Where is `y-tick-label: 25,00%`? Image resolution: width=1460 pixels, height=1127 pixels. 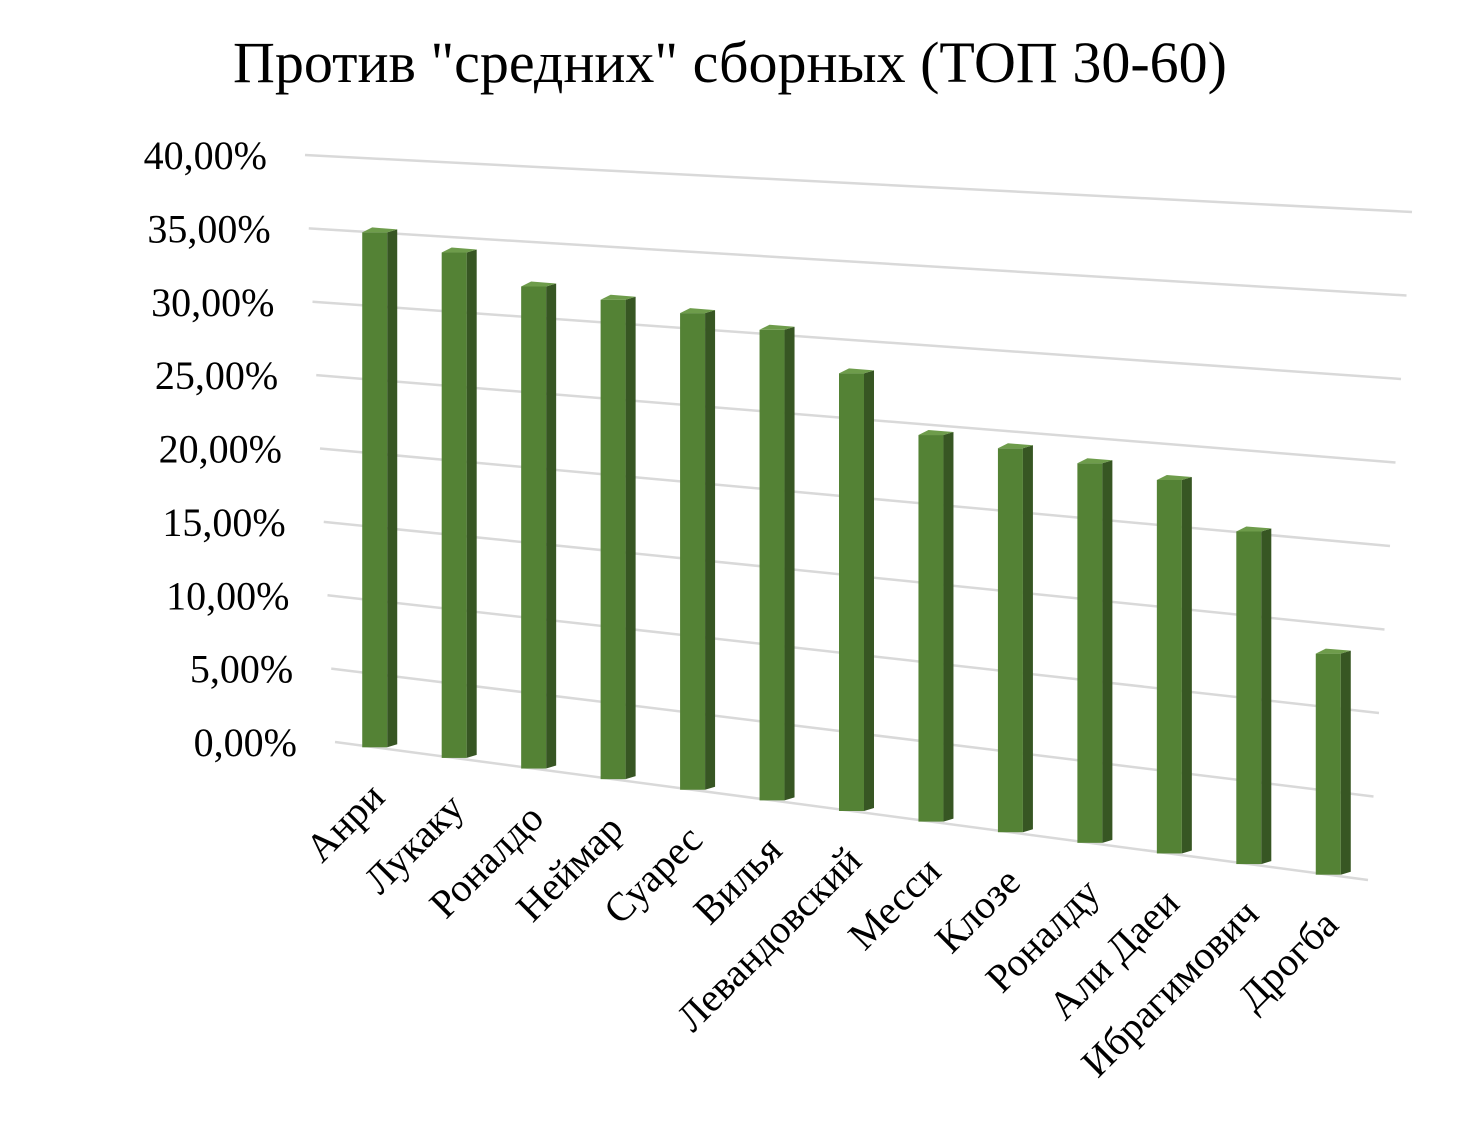
y-tick-label: 25,00% is located at coordinates (216, 375).